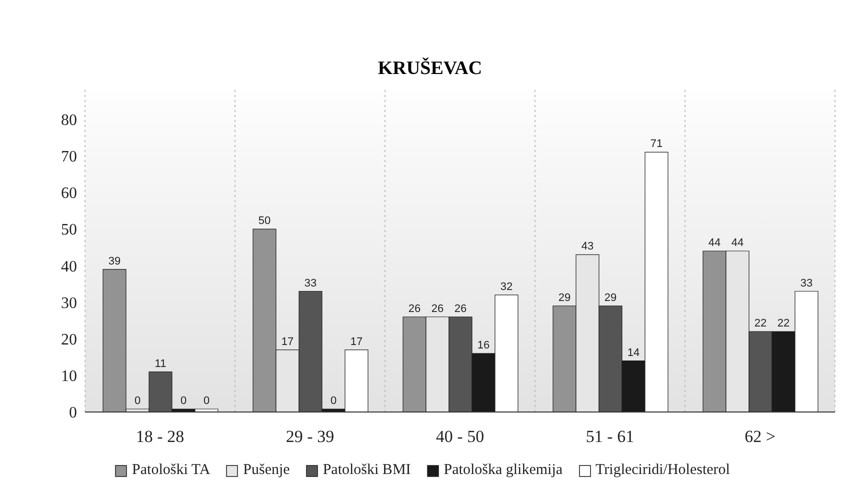 The image size is (860, 484). What do you see at coordinates (69, 120) in the screenshot?
I see `y-tick-label: 80` at bounding box center [69, 120].